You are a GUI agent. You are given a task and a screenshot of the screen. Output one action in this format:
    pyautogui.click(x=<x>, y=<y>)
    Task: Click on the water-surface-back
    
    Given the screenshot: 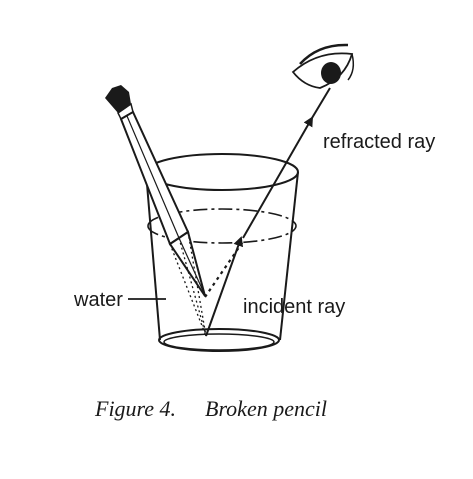 What is the action you would take?
    pyautogui.click(x=222, y=217)
    